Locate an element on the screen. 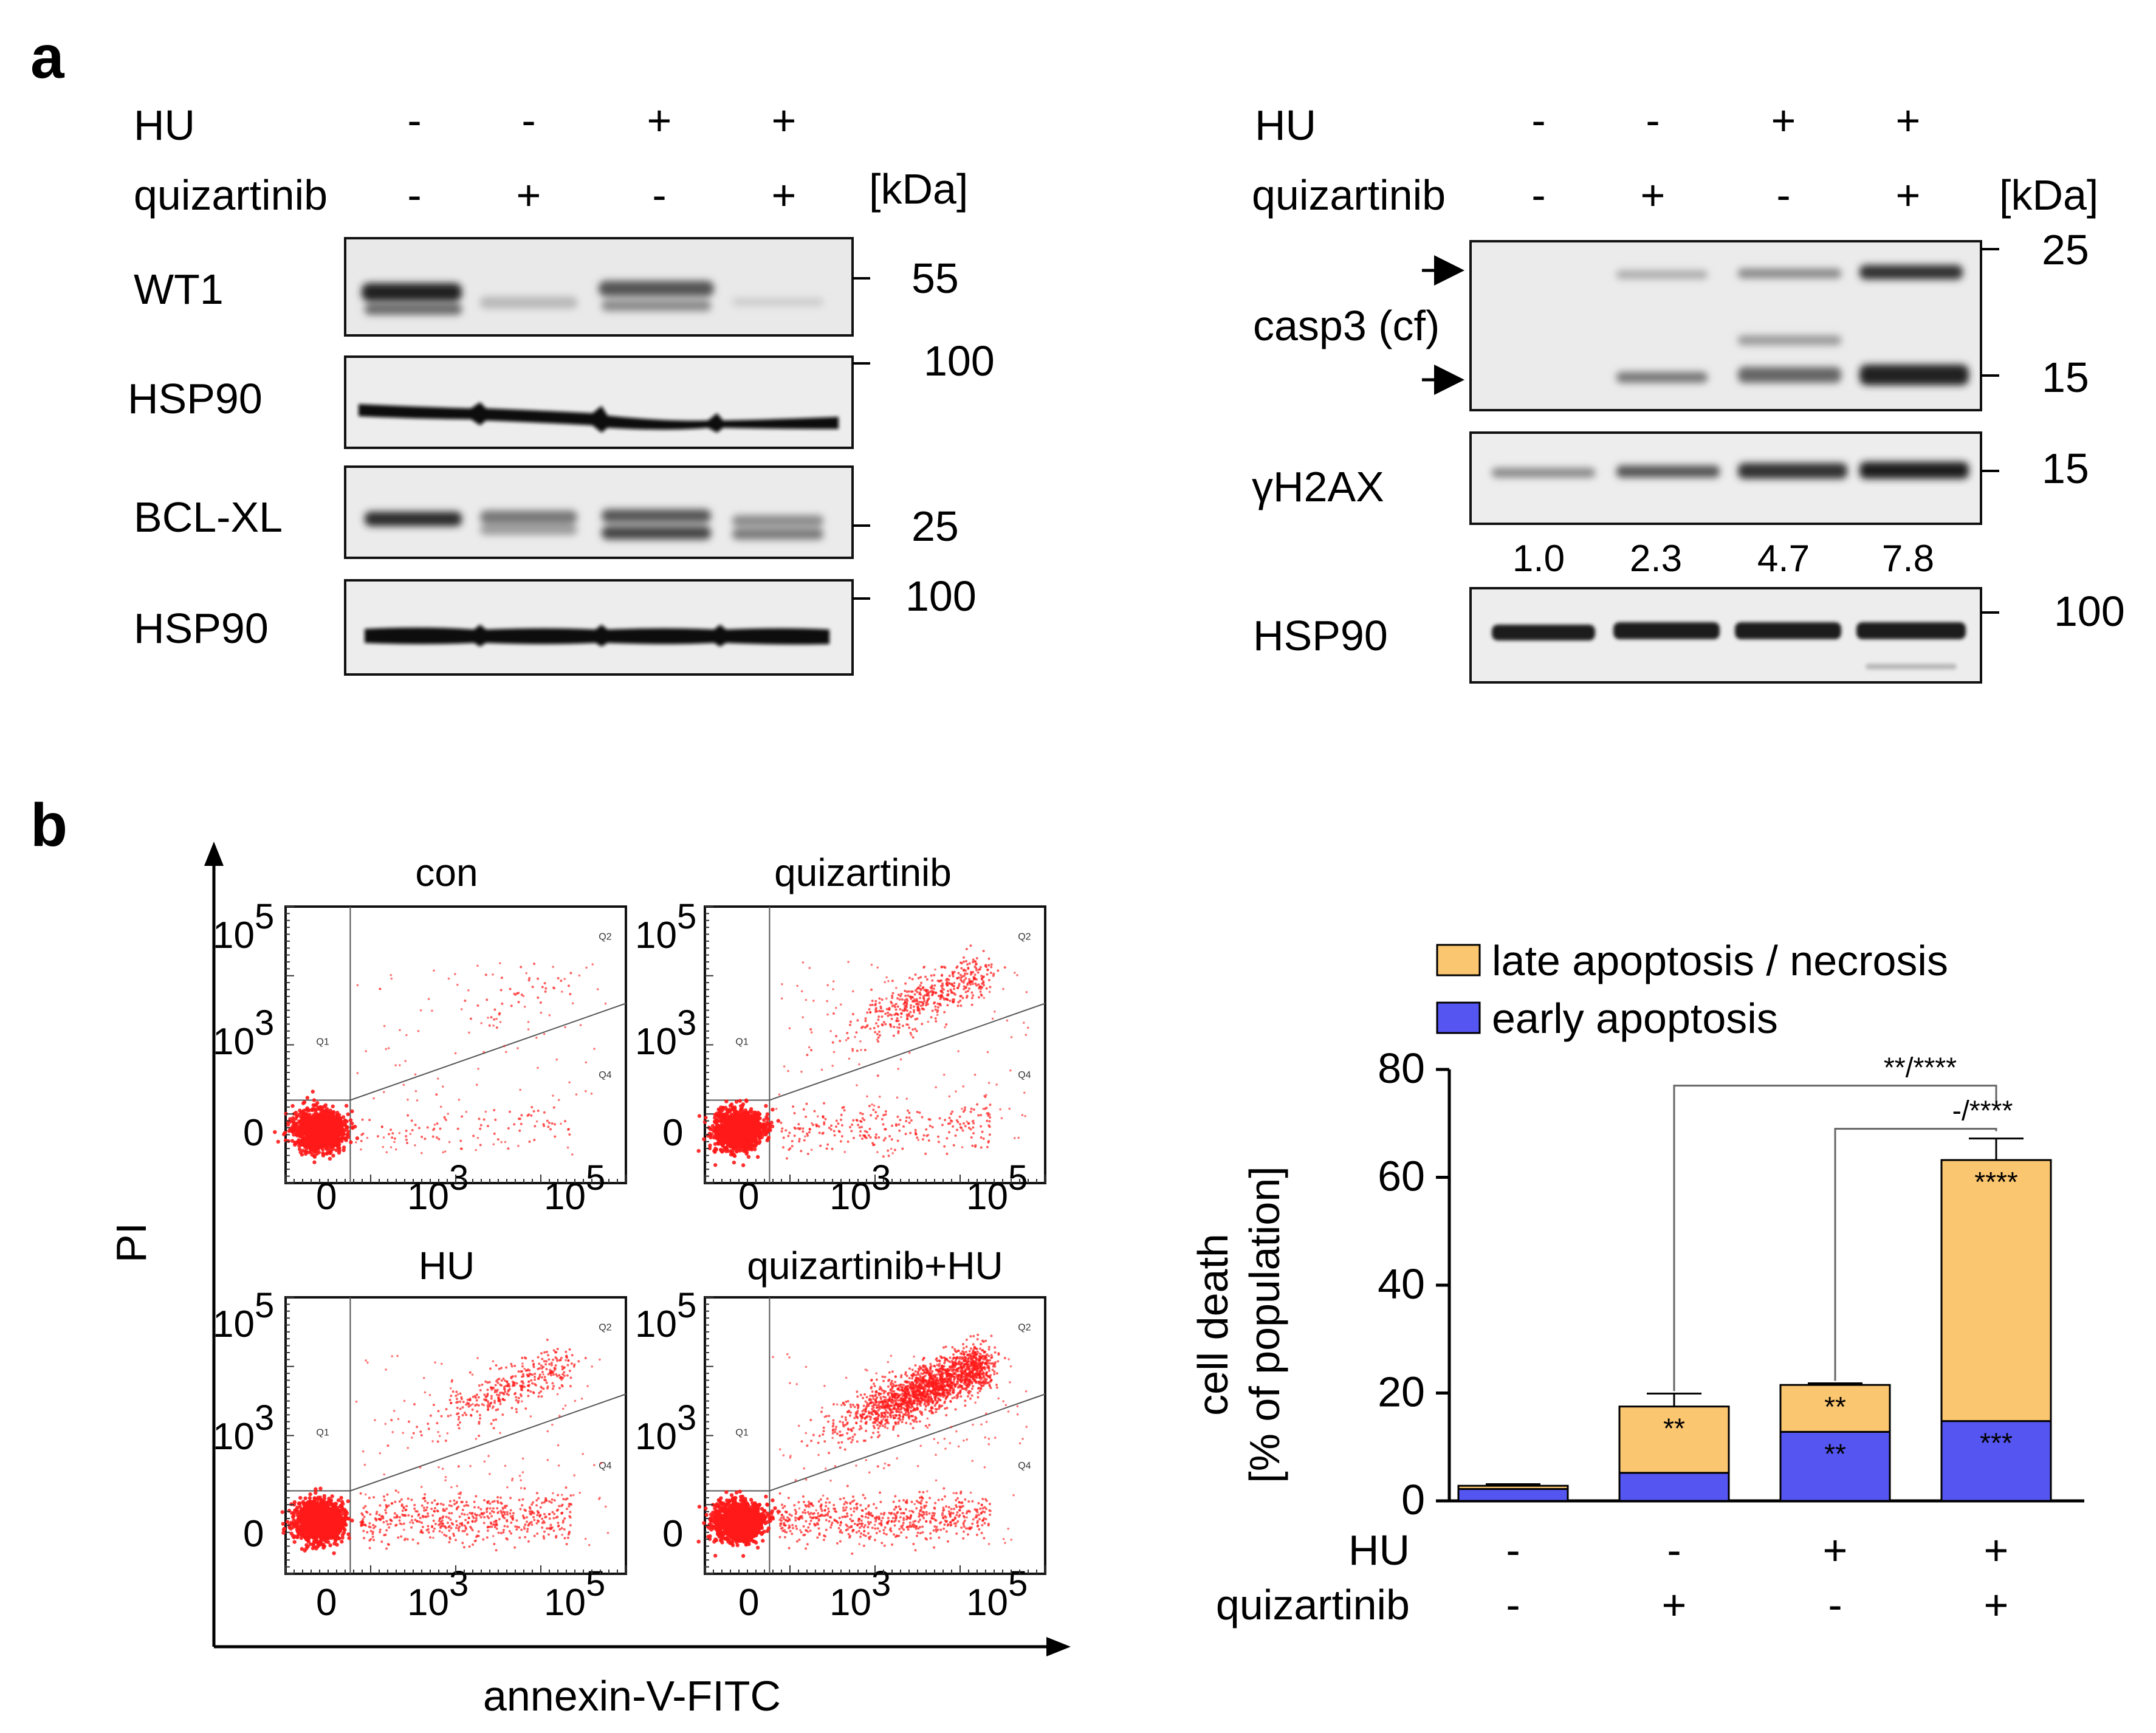 This screenshot has height=1733, width=2156. right-hu-lane-1: - is located at coordinates (1538, 120).